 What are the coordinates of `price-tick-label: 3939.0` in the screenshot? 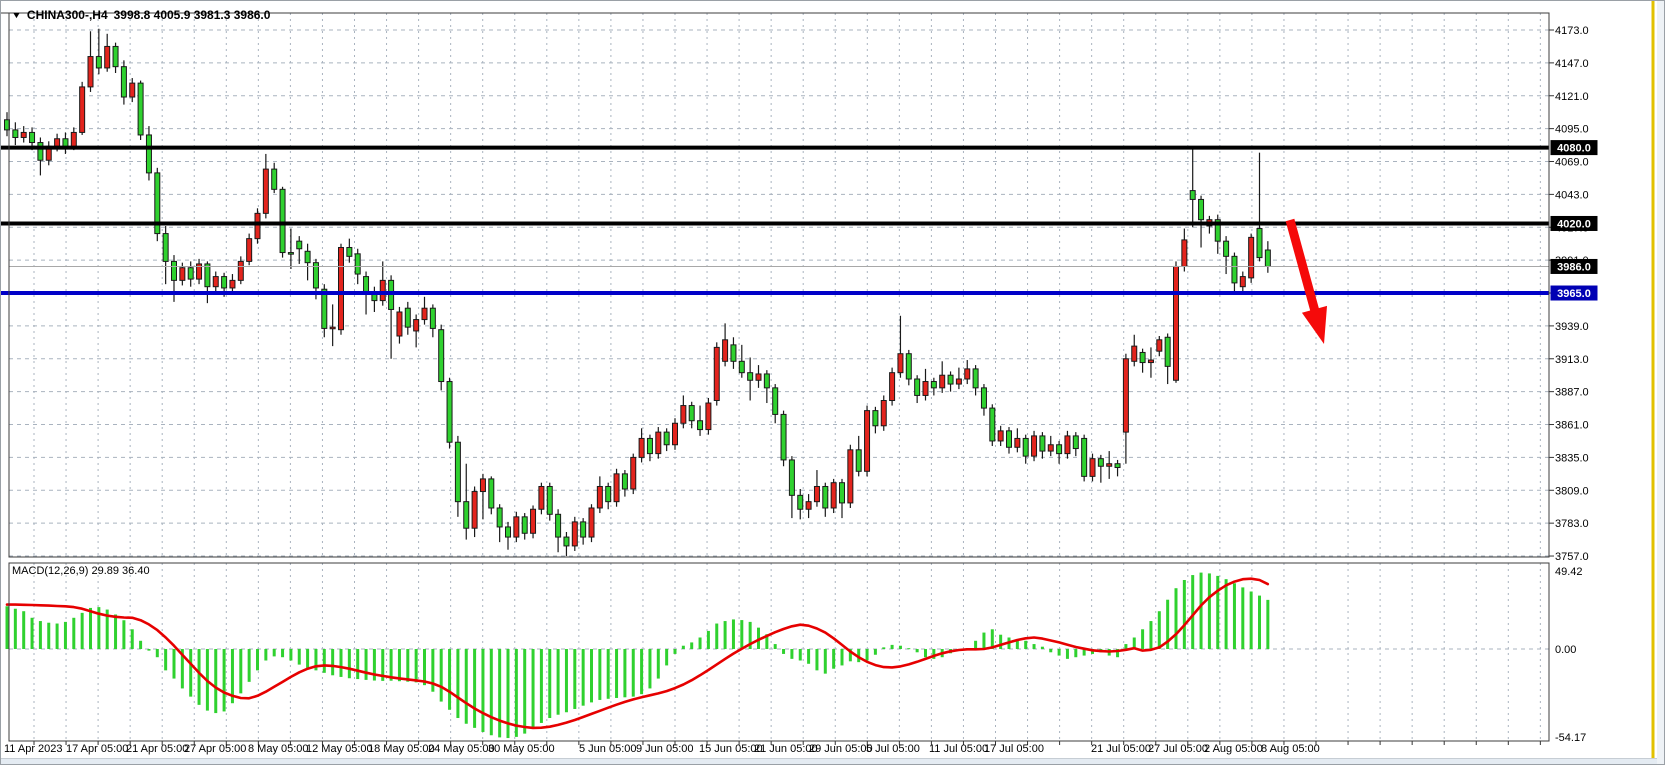 It's located at (1572, 327).